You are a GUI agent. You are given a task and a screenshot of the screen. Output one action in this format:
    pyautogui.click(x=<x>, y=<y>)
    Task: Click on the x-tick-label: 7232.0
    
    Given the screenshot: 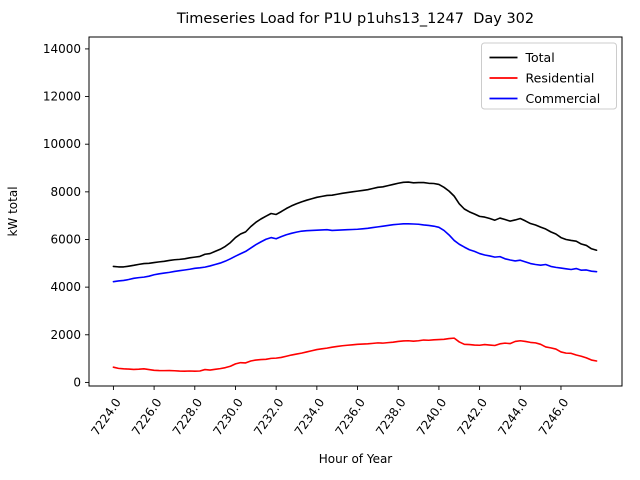 What is the action you would take?
    pyautogui.click(x=269, y=417)
    